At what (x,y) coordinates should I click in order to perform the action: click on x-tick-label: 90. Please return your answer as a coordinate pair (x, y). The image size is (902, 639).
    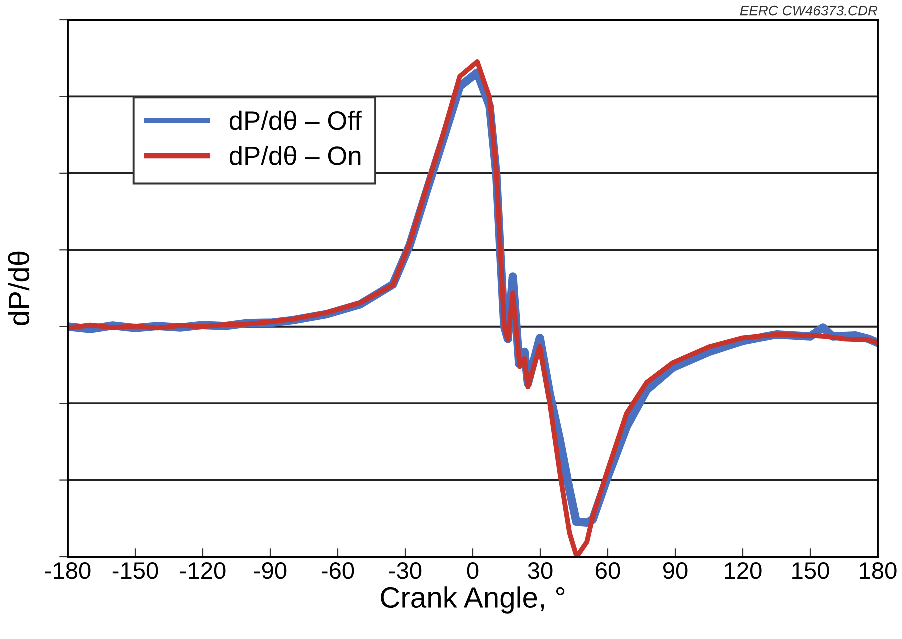
    Looking at the image, I should click on (675, 571).